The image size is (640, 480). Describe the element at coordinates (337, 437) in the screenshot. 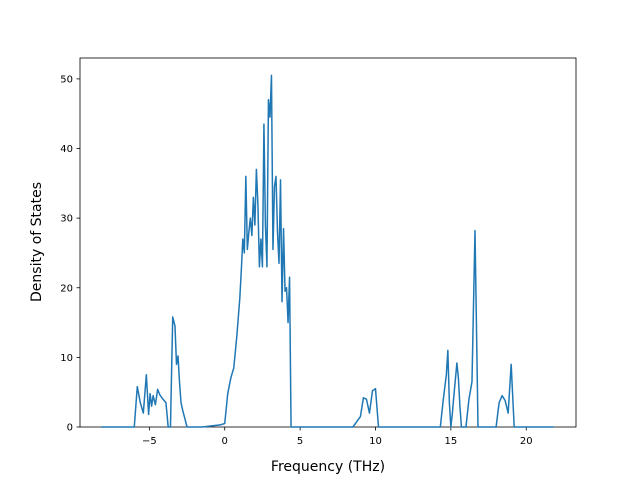

I see `x-axis: −5 0 5 10 15 20` at that location.